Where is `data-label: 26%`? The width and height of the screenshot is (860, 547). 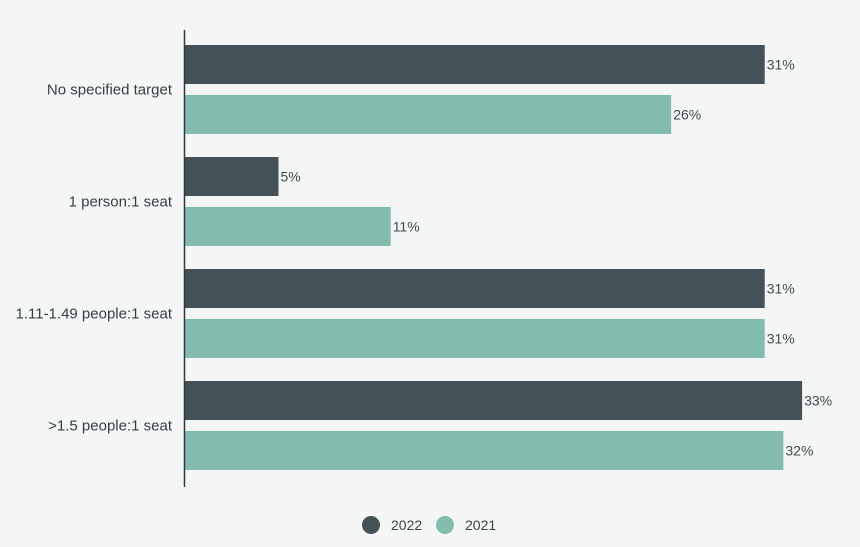
data-label: 26% is located at coordinates (687, 115).